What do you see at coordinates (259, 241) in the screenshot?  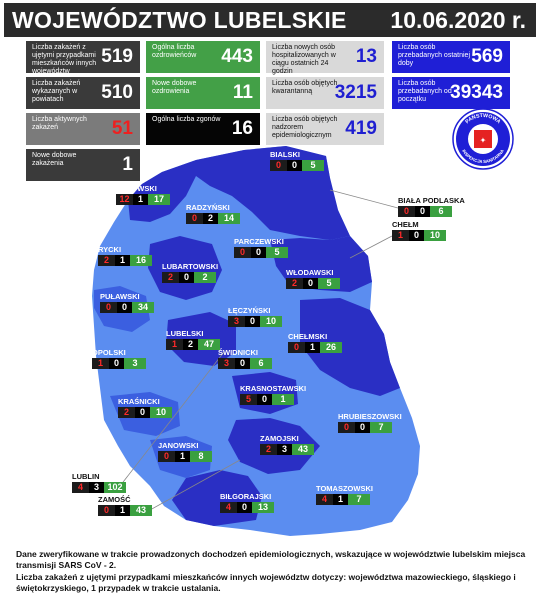 I see `region-name: PARCZEWSKI` at bounding box center [259, 241].